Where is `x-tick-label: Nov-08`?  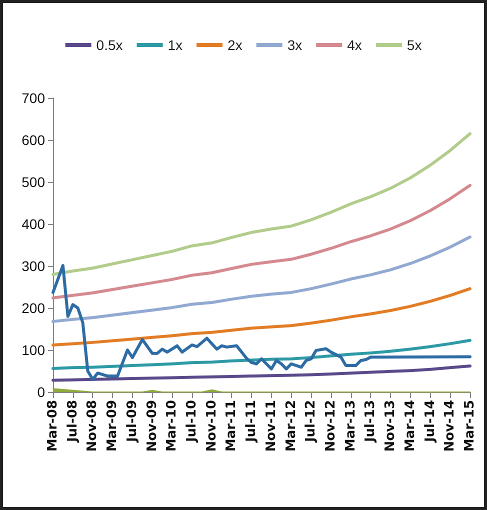 x-tick-label: Nov-08 is located at coordinates (92, 426).